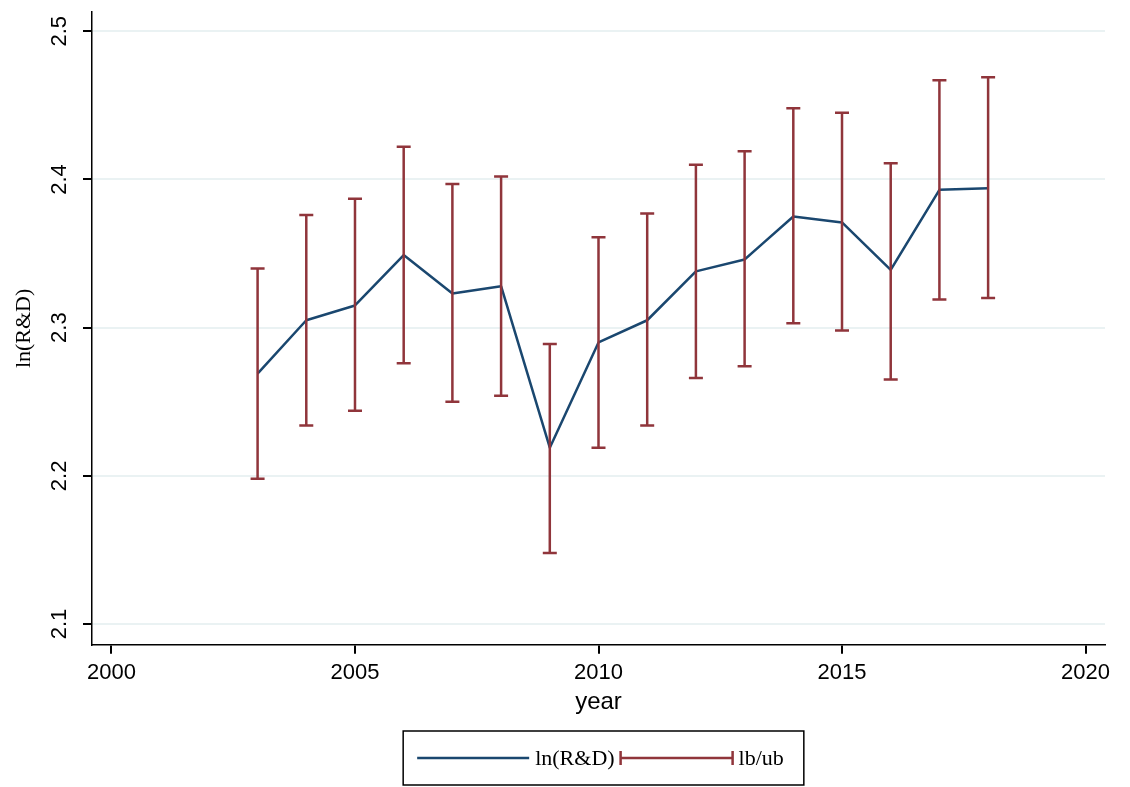 The width and height of the screenshot is (1130, 787). I want to click on x-tick-label: 2020, so click(1085, 672).